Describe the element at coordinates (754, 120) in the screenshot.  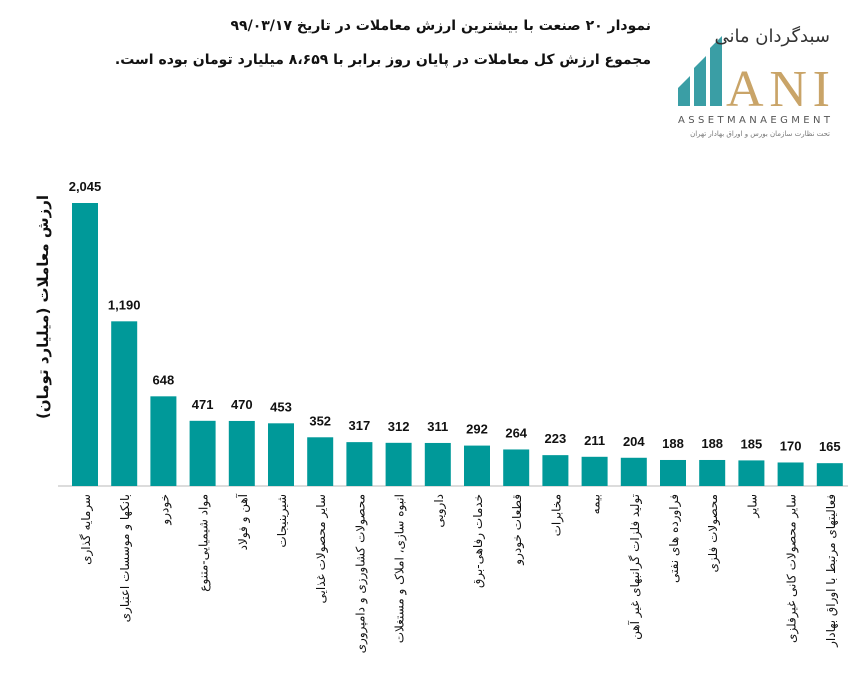
I see `logo-tagline-en: ASSETMANAEGMENT` at that location.